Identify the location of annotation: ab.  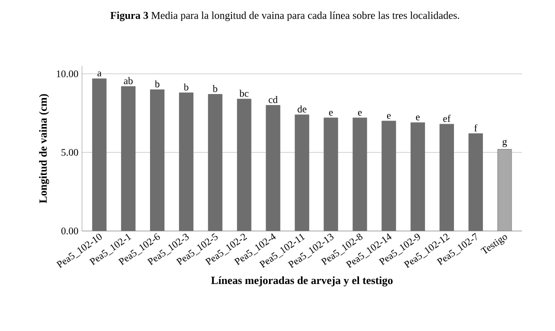
(128, 80).